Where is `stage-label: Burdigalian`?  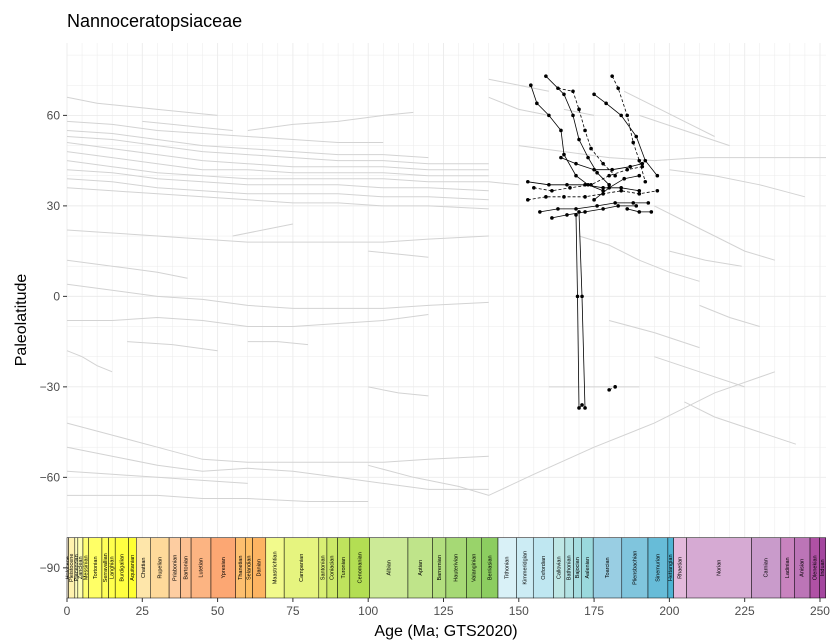 stage-label: Burdigalian is located at coordinates (122, 568).